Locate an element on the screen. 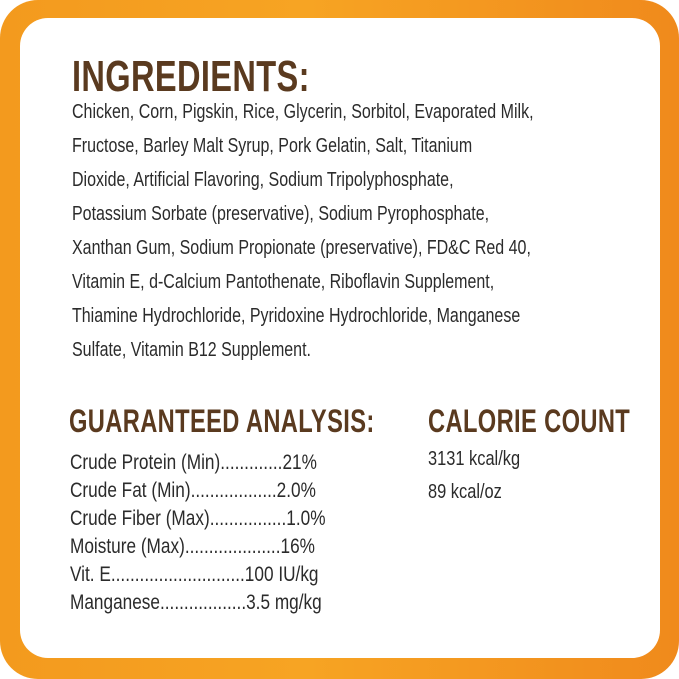  analysis-row: Crude Fat (Min)..................2.0% is located at coordinates (193, 490).